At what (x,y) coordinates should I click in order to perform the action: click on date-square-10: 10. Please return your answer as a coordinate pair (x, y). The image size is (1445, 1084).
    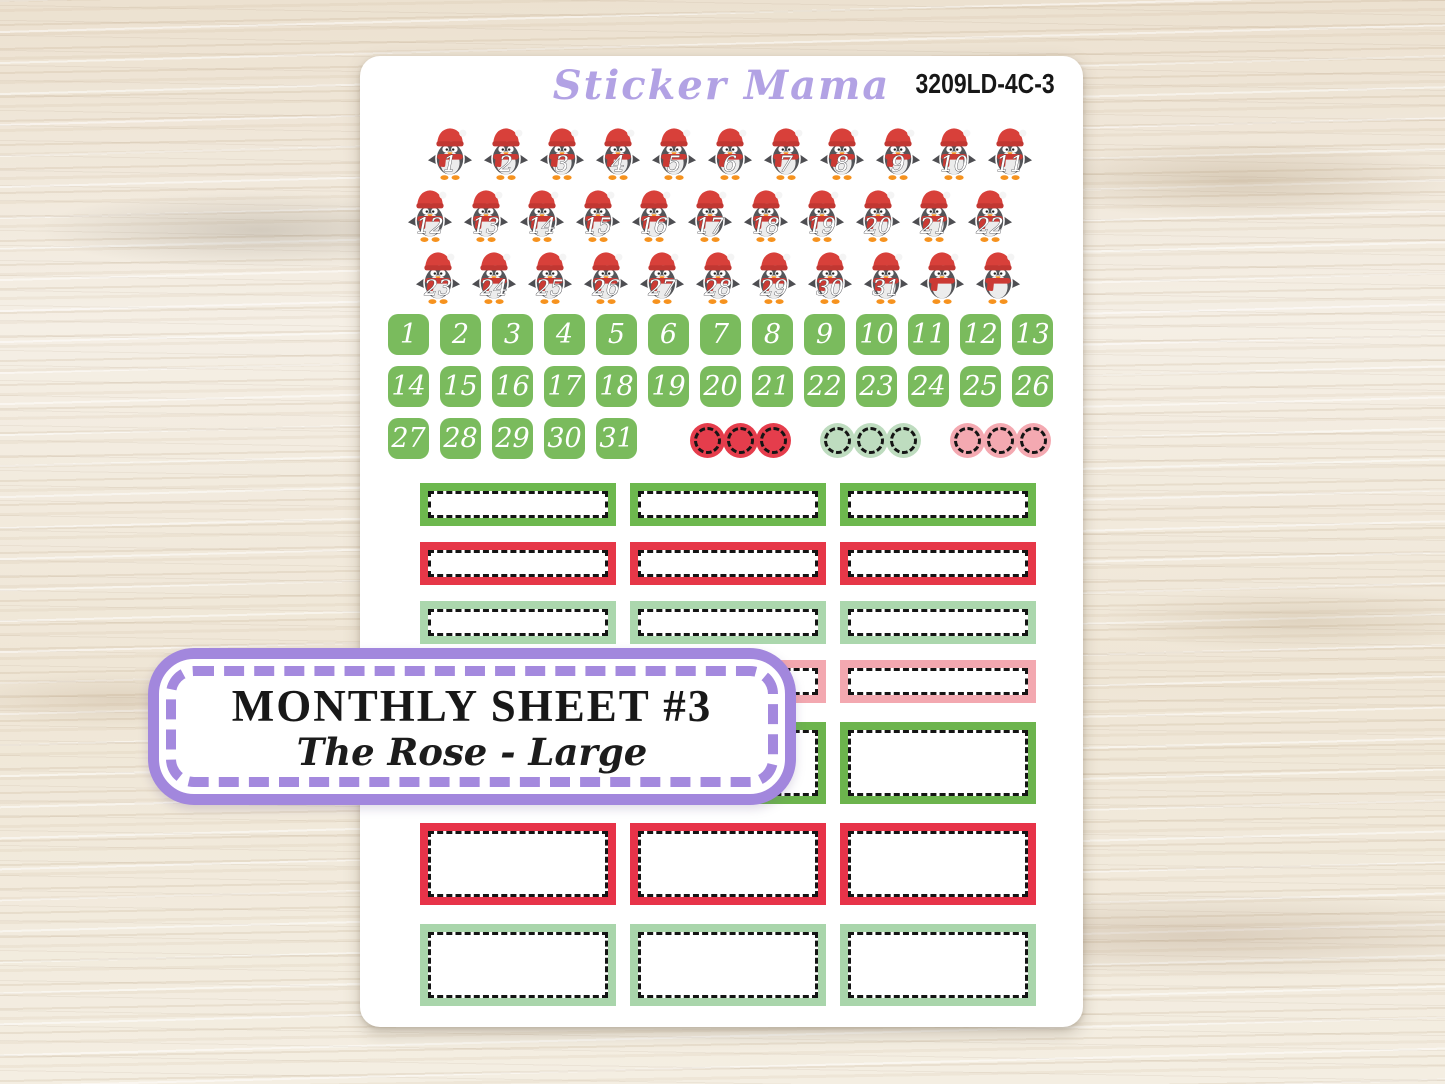
    Looking at the image, I should click on (876, 334).